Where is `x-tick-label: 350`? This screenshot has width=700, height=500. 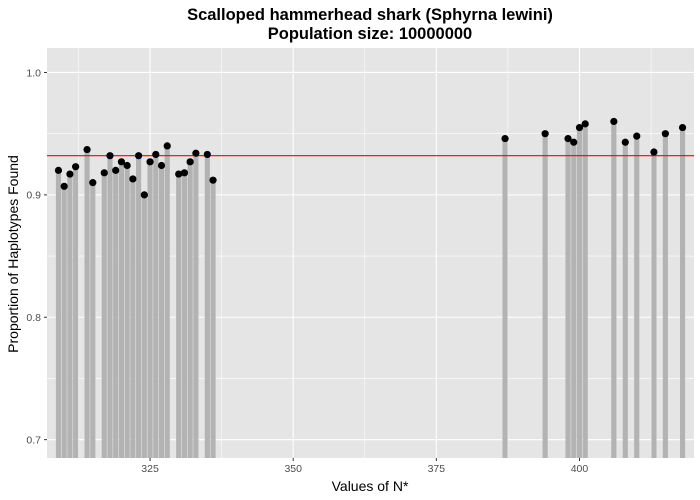
x-tick-label: 350 is located at coordinates (293, 469).